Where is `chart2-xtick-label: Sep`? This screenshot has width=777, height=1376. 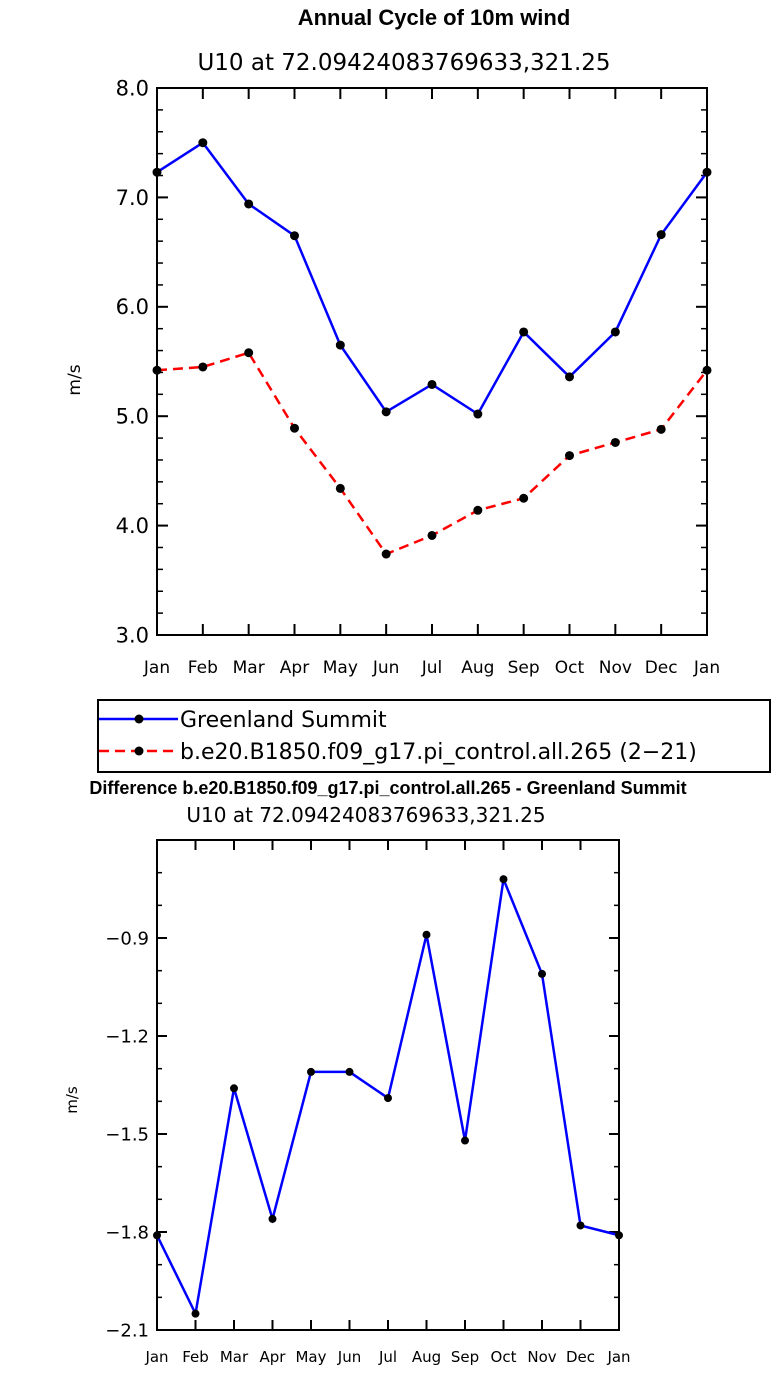
chart2-xtick-label: Sep is located at coordinates (465, 1357).